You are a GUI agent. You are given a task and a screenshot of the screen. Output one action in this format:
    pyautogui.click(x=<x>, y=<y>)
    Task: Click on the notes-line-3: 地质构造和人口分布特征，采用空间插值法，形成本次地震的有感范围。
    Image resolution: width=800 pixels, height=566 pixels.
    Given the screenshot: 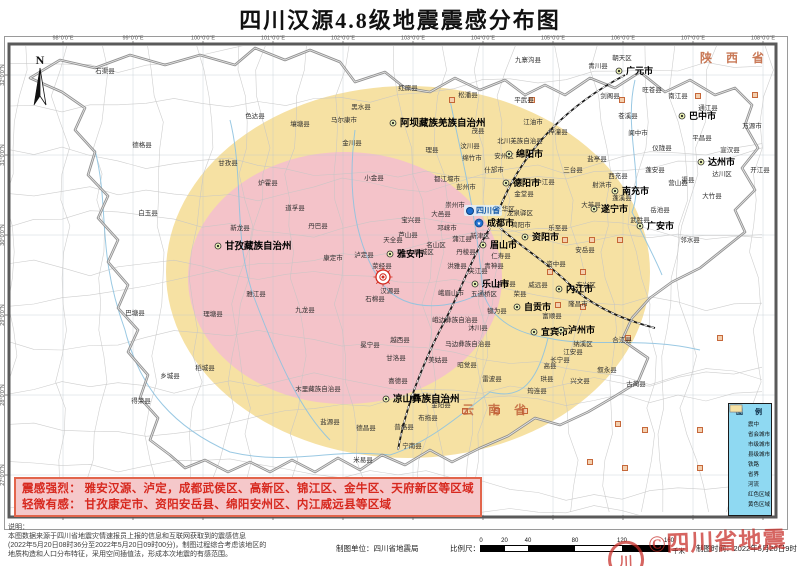 What is the action you would take?
    pyautogui.click(x=120, y=554)
    